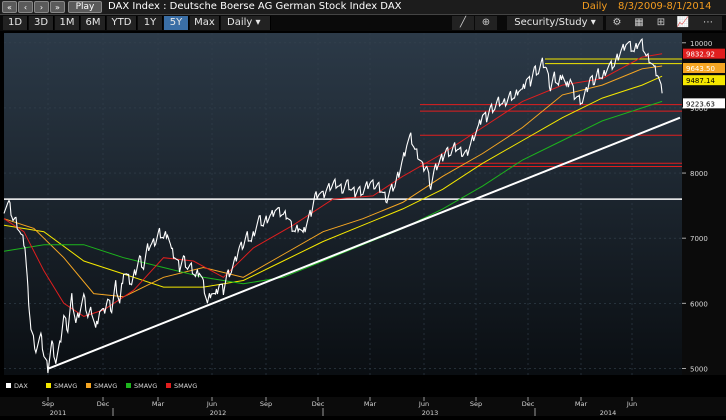 Image resolution: width=726 pixels, height=420 pixels. I want to click on year-label: 2014, so click(608, 412).